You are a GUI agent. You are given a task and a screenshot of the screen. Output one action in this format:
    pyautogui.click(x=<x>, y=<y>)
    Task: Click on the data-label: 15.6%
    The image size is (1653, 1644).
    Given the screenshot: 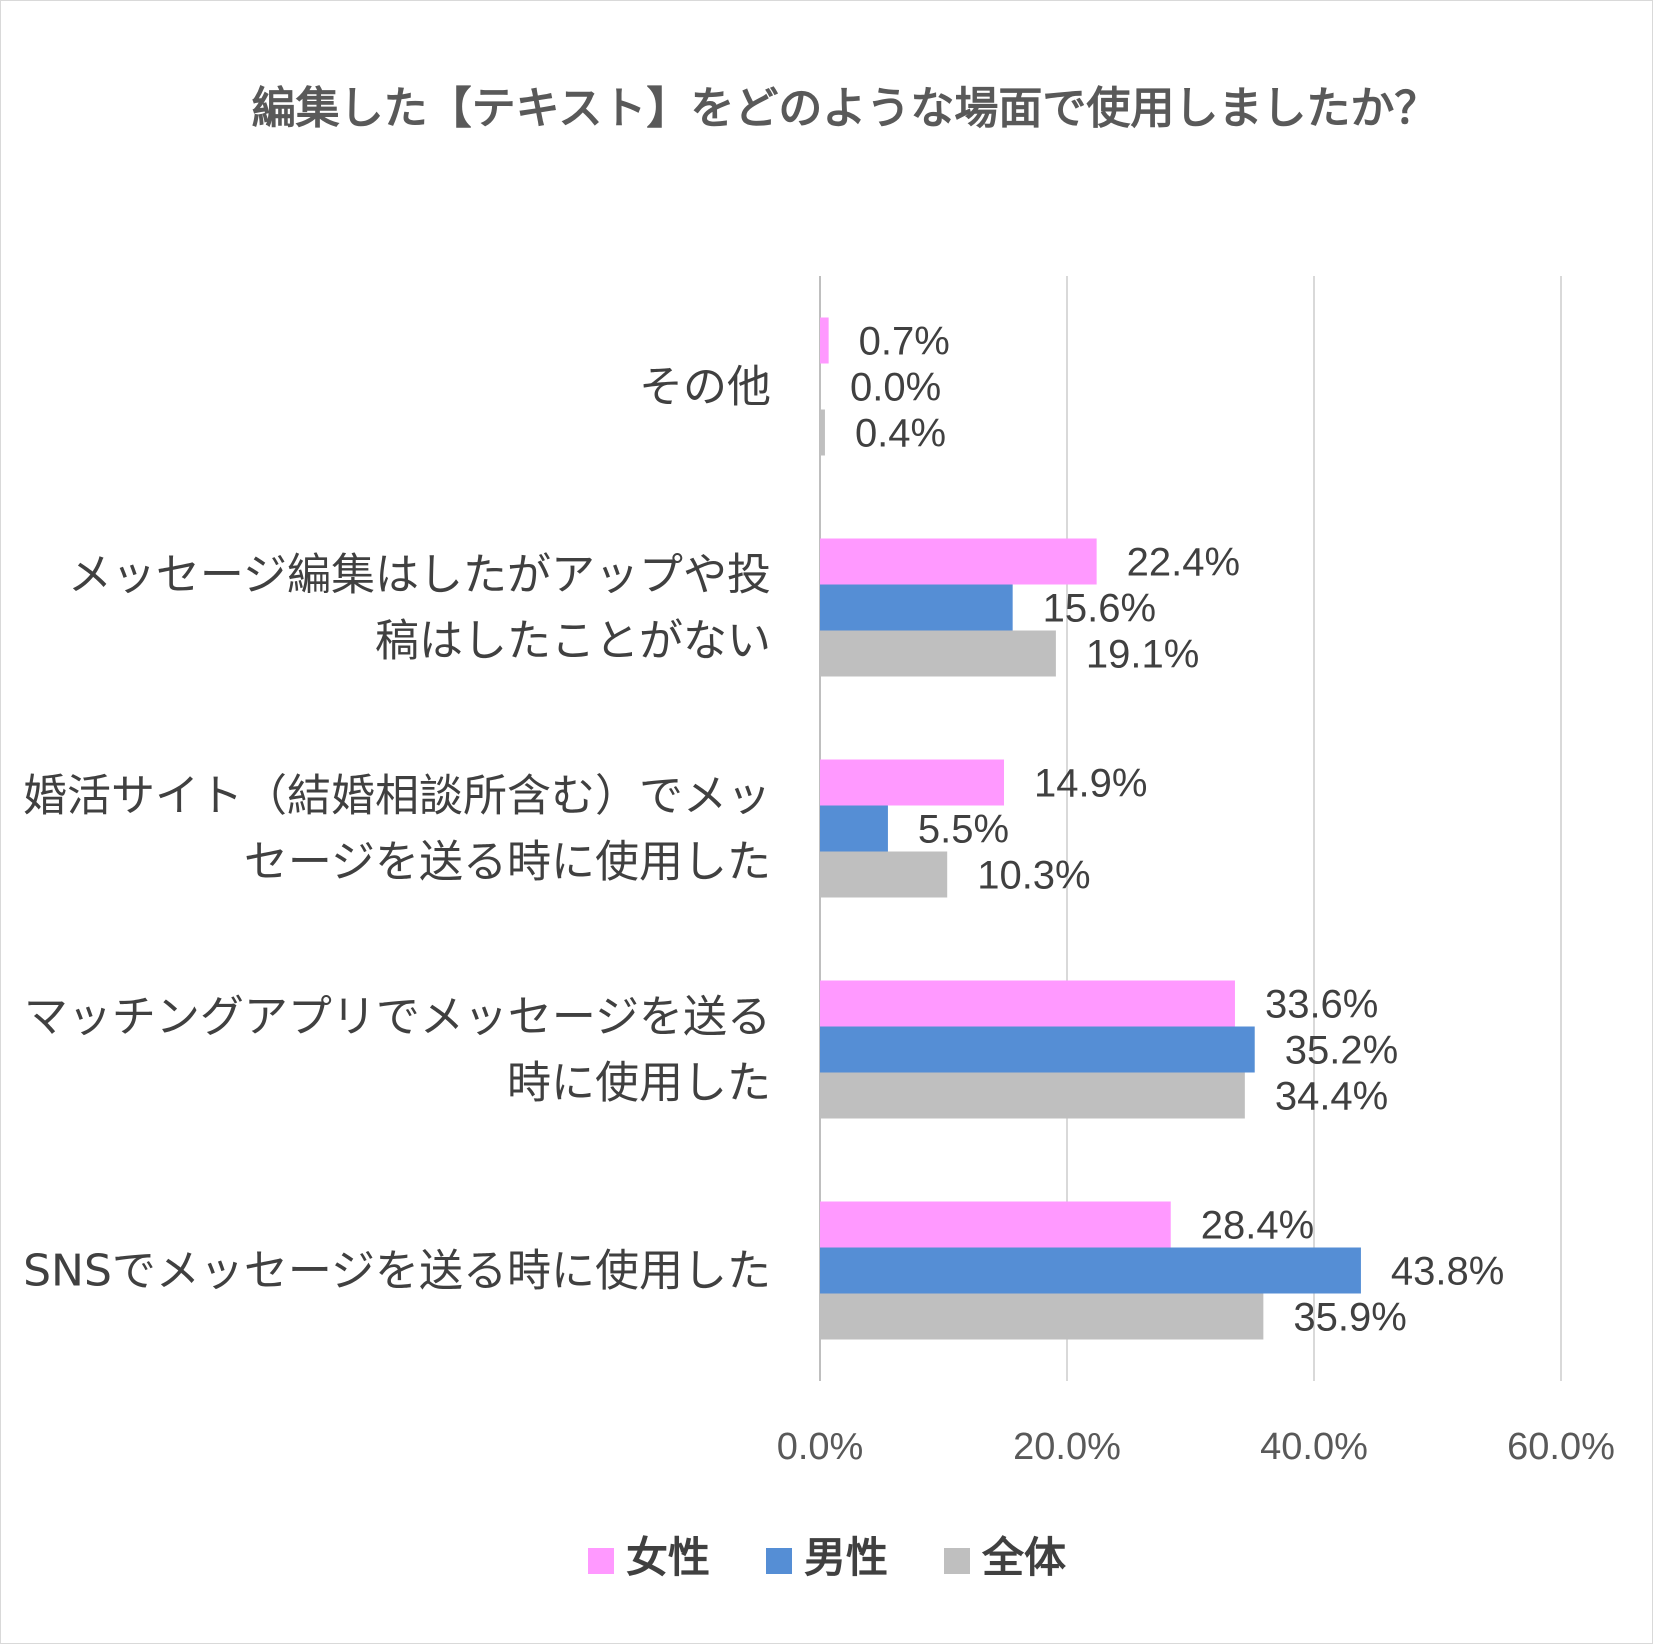 What is the action you would take?
    pyautogui.click(x=1099, y=609)
    